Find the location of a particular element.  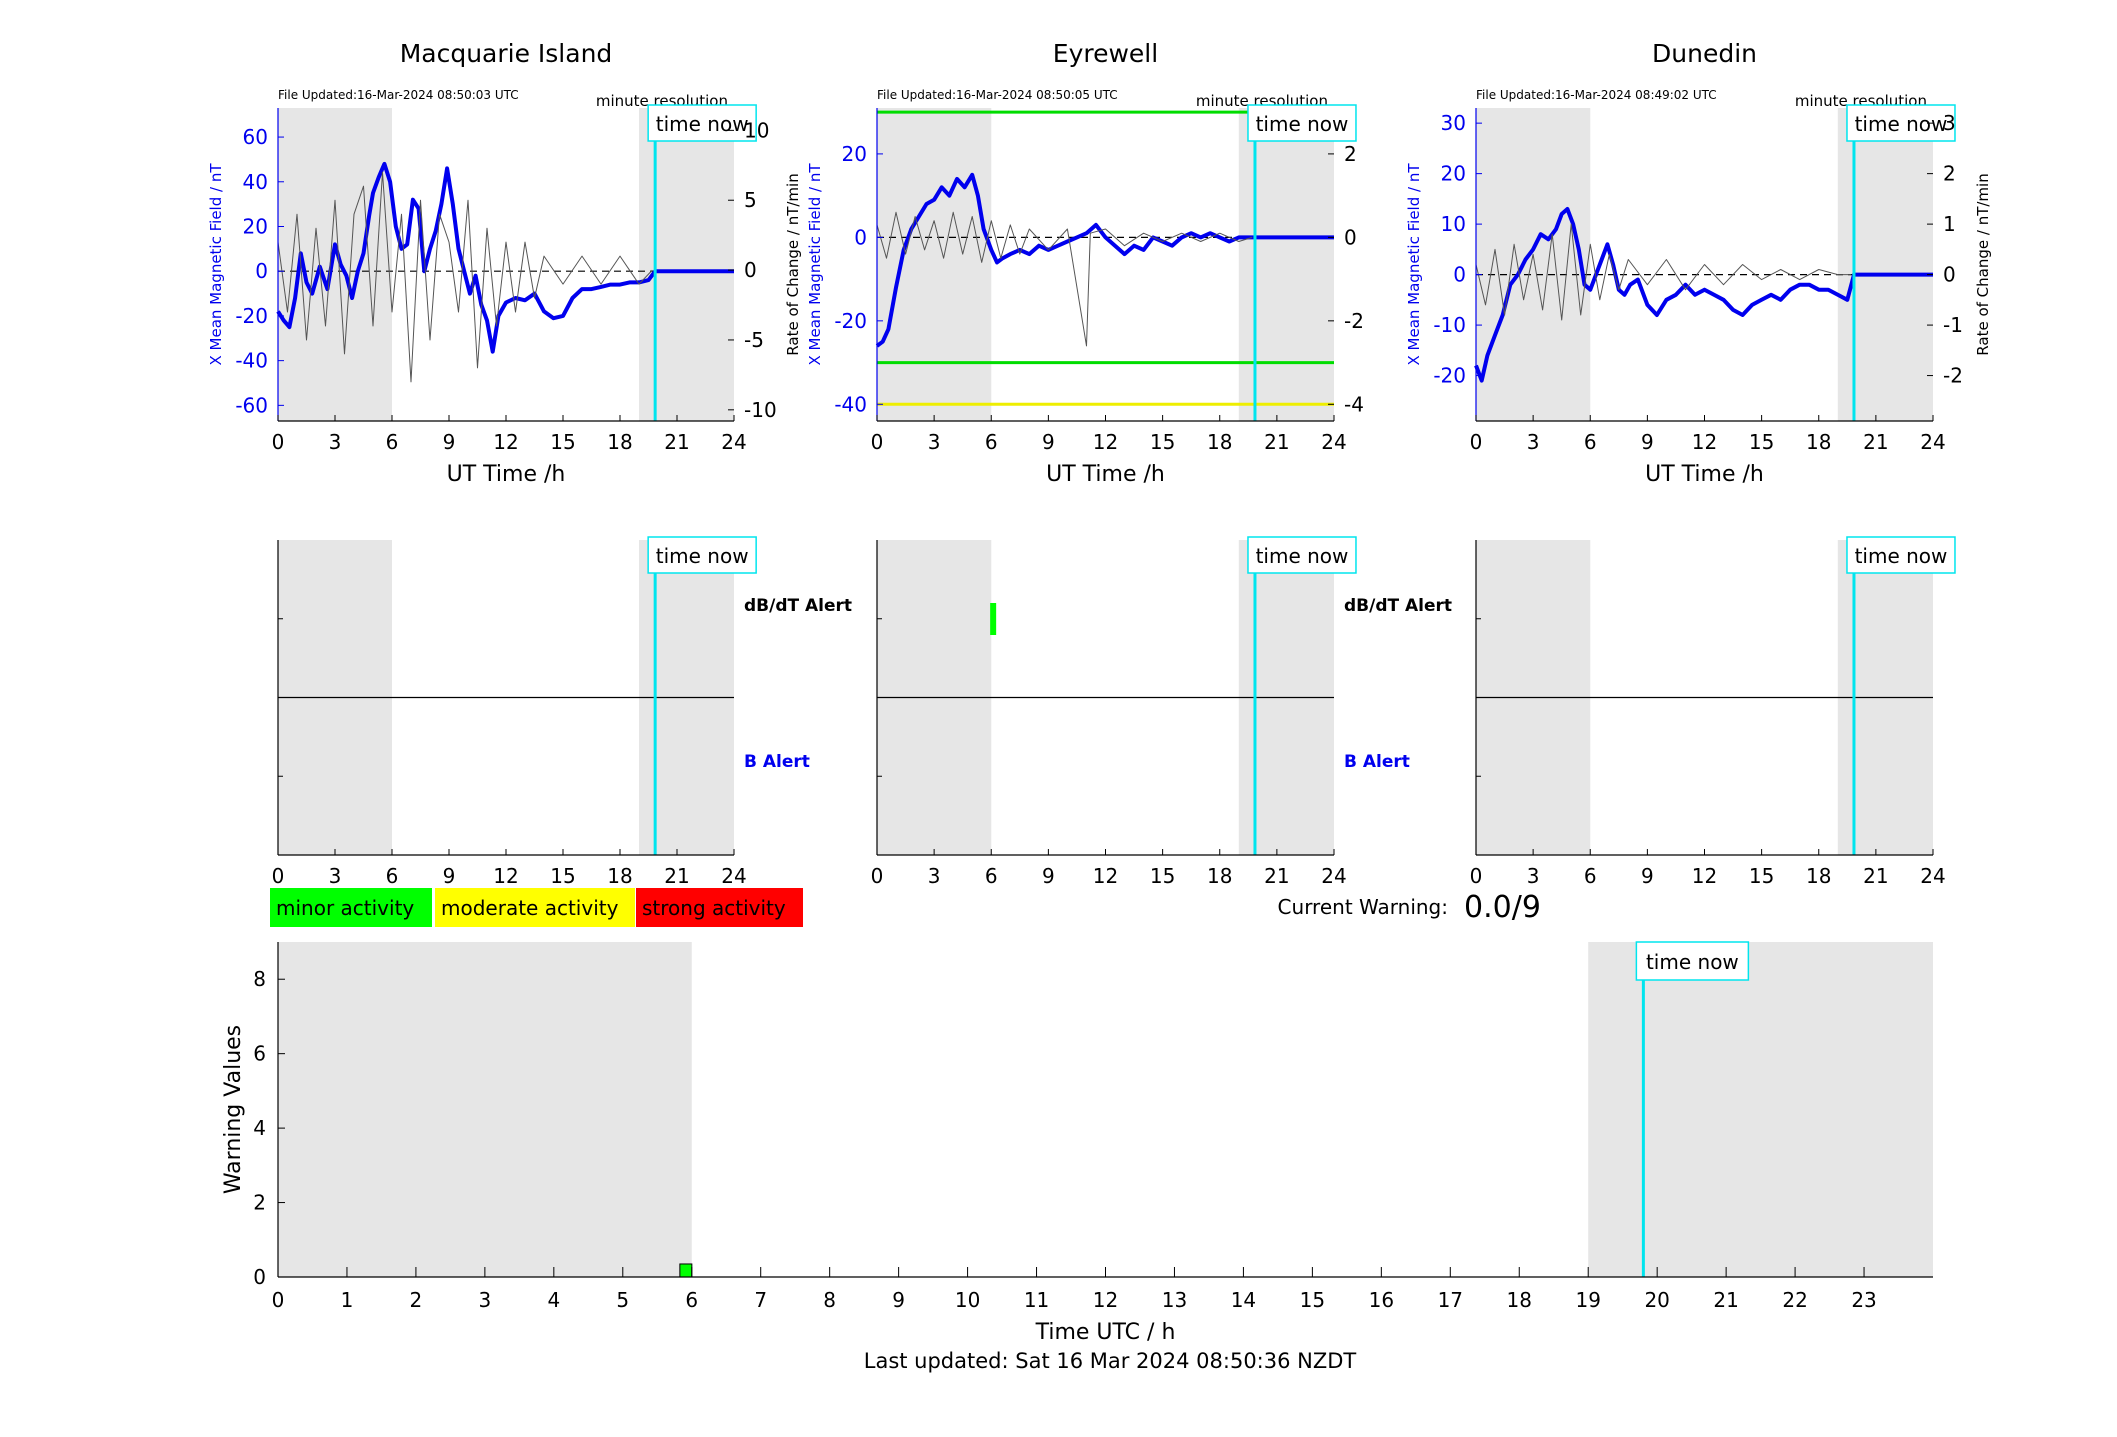

legend-swatch is located at coordinates (351, 907).